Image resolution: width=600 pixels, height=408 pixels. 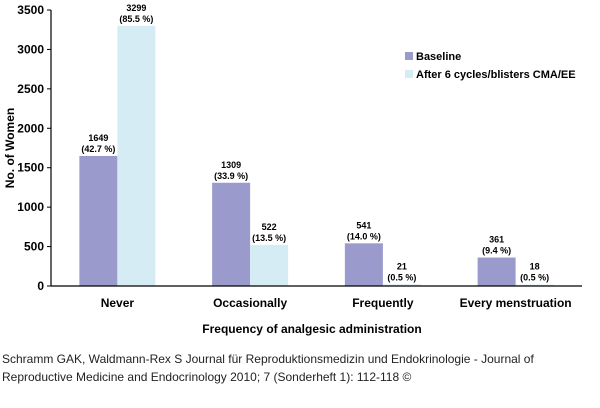 I want to click on data-label-percent: (85.5 %), so click(x=136, y=19).